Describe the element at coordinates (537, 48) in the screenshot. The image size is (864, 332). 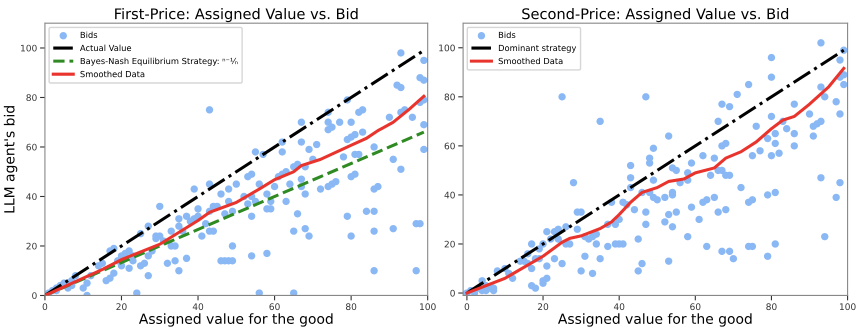
I see `legend-label: Dominant strategy` at that location.